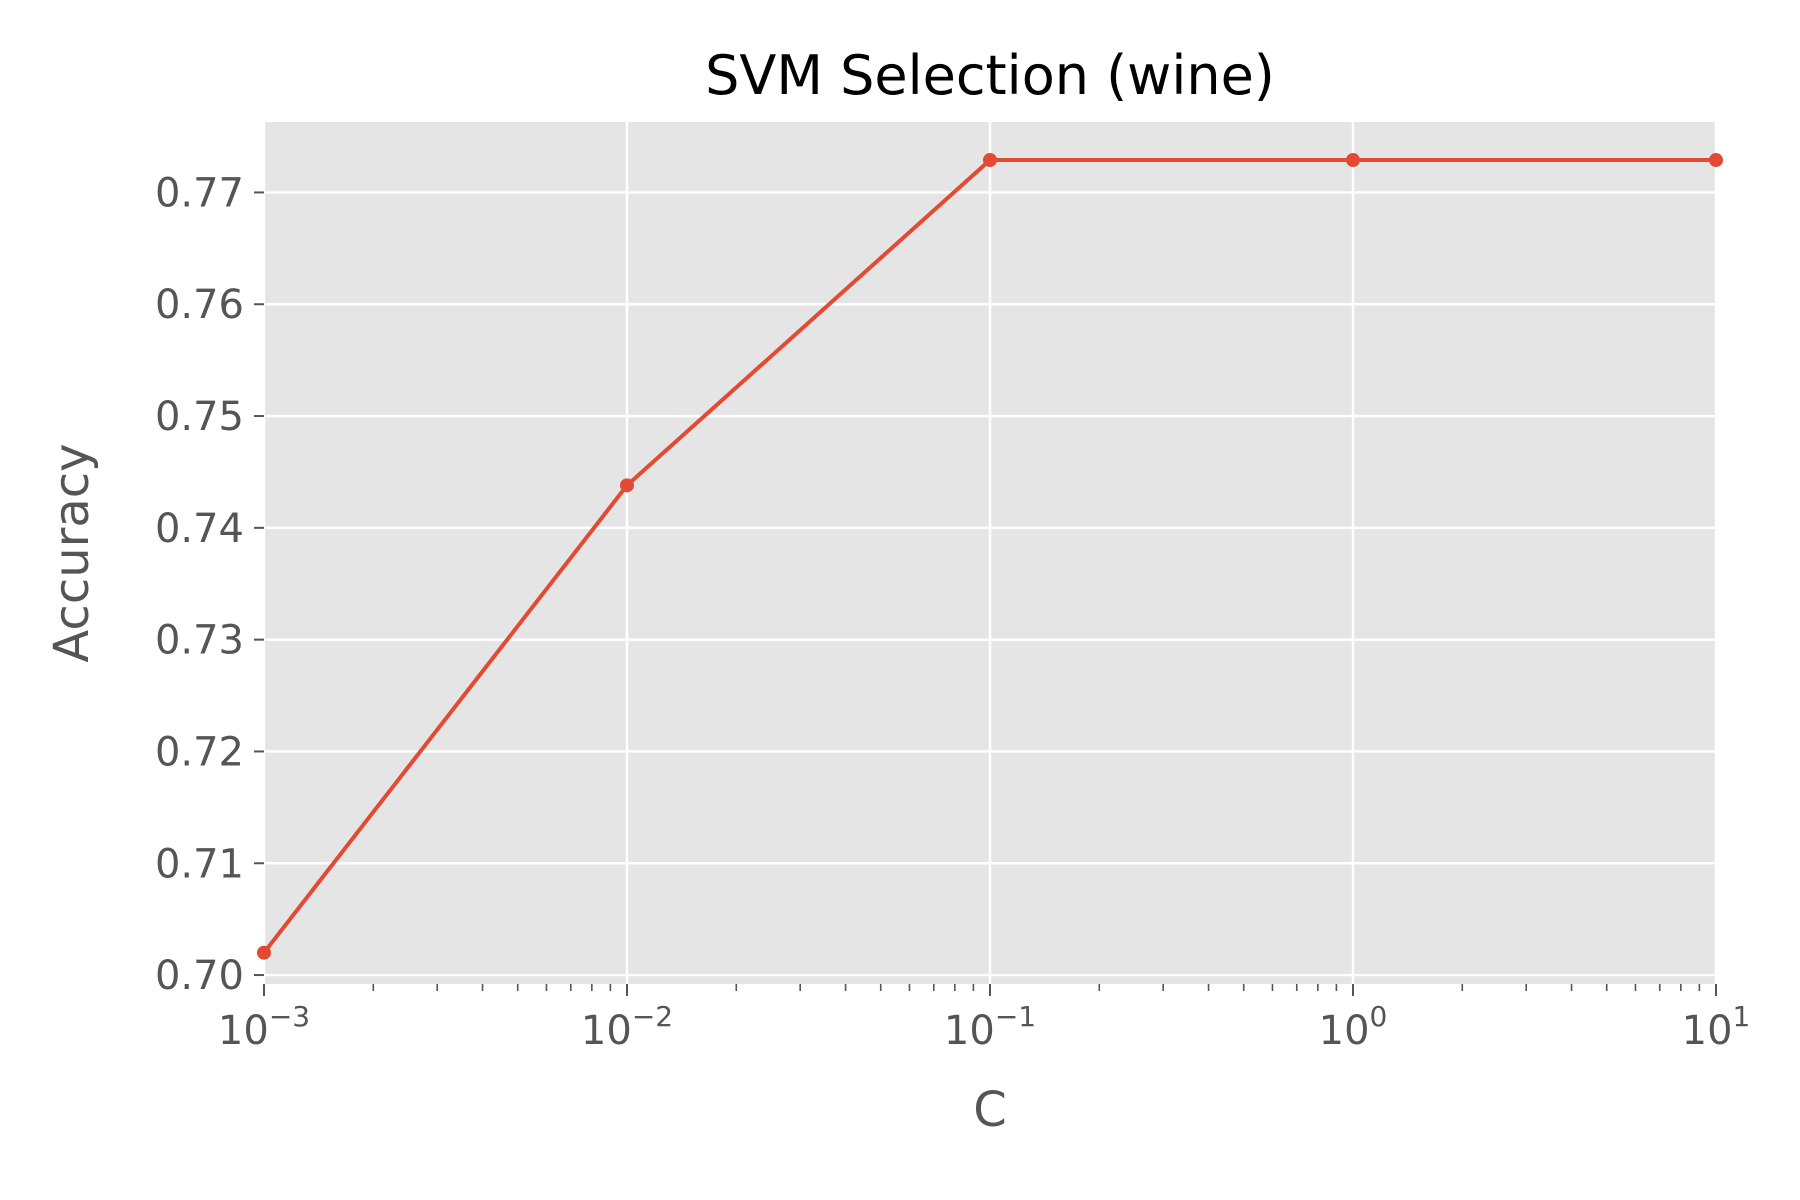 The image size is (1800, 1200). What do you see at coordinates (199, 641) in the screenshot?
I see `y-tick-label: 0.73` at bounding box center [199, 641].